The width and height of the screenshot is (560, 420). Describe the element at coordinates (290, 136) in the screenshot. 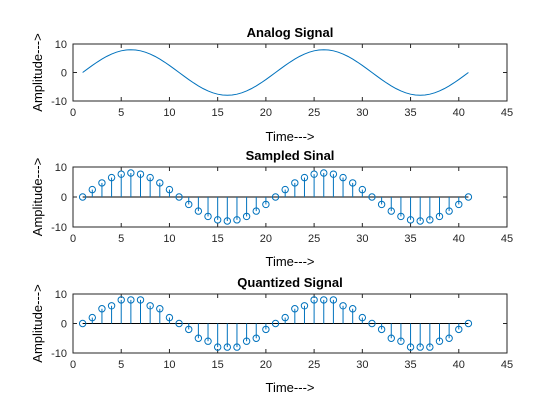

I see `analog-signal-xlabel: Time--->` at that location.